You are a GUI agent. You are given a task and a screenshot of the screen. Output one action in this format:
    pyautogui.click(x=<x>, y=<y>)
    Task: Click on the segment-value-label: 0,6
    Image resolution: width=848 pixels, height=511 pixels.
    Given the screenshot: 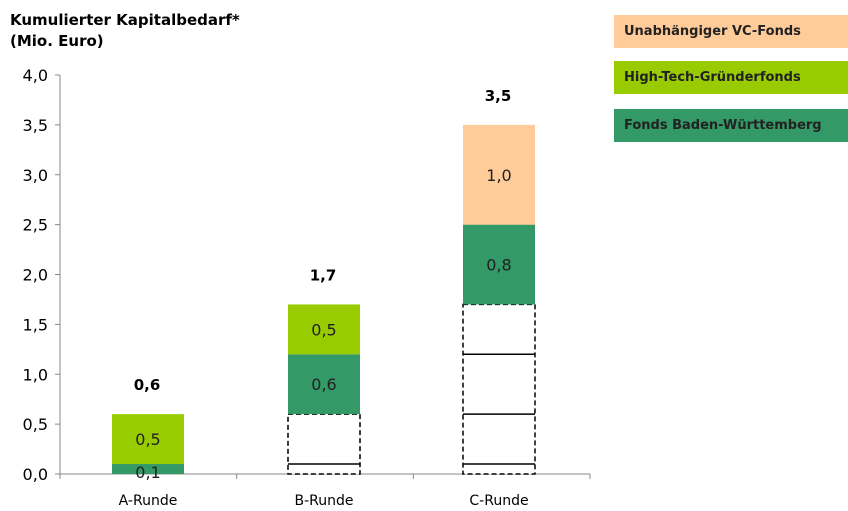 What is the action you would take?
    pyautogui.click(x=323, y=384)
    